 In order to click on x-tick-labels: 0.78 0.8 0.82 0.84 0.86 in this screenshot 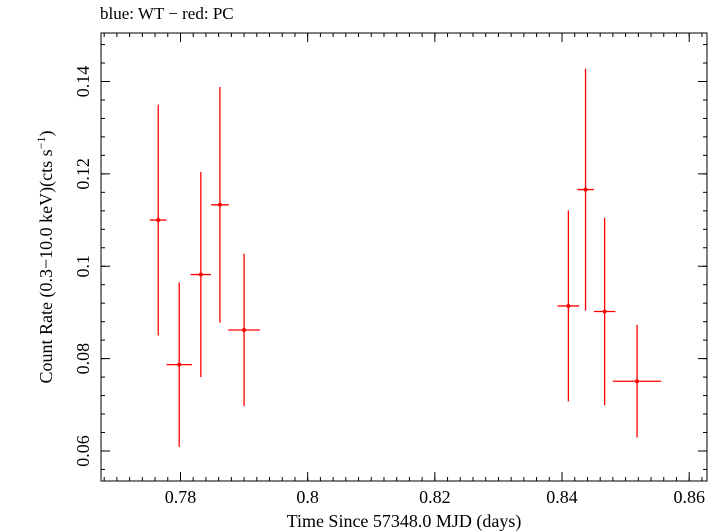, I will do `click(435, 497)`.